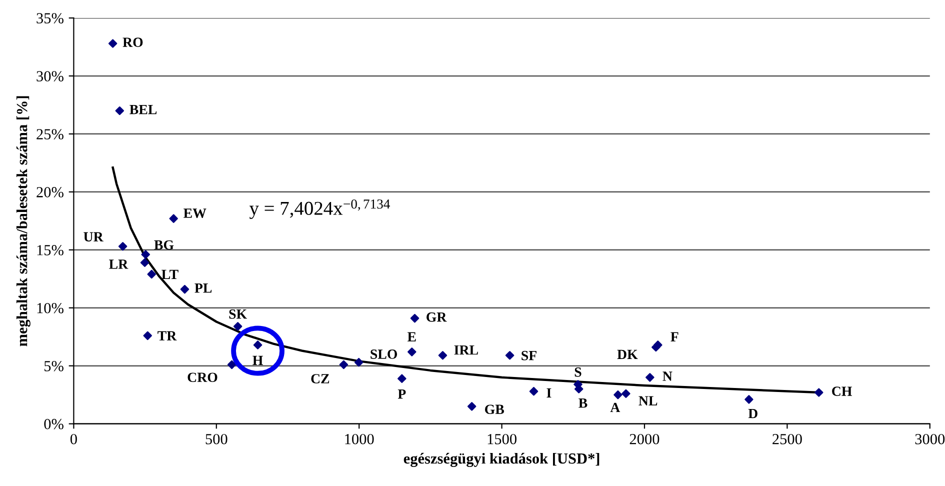  What do you see at coordinates (118, 264) in the screenshot?
I see `annotation: LR` at bounding box center [118, 264].